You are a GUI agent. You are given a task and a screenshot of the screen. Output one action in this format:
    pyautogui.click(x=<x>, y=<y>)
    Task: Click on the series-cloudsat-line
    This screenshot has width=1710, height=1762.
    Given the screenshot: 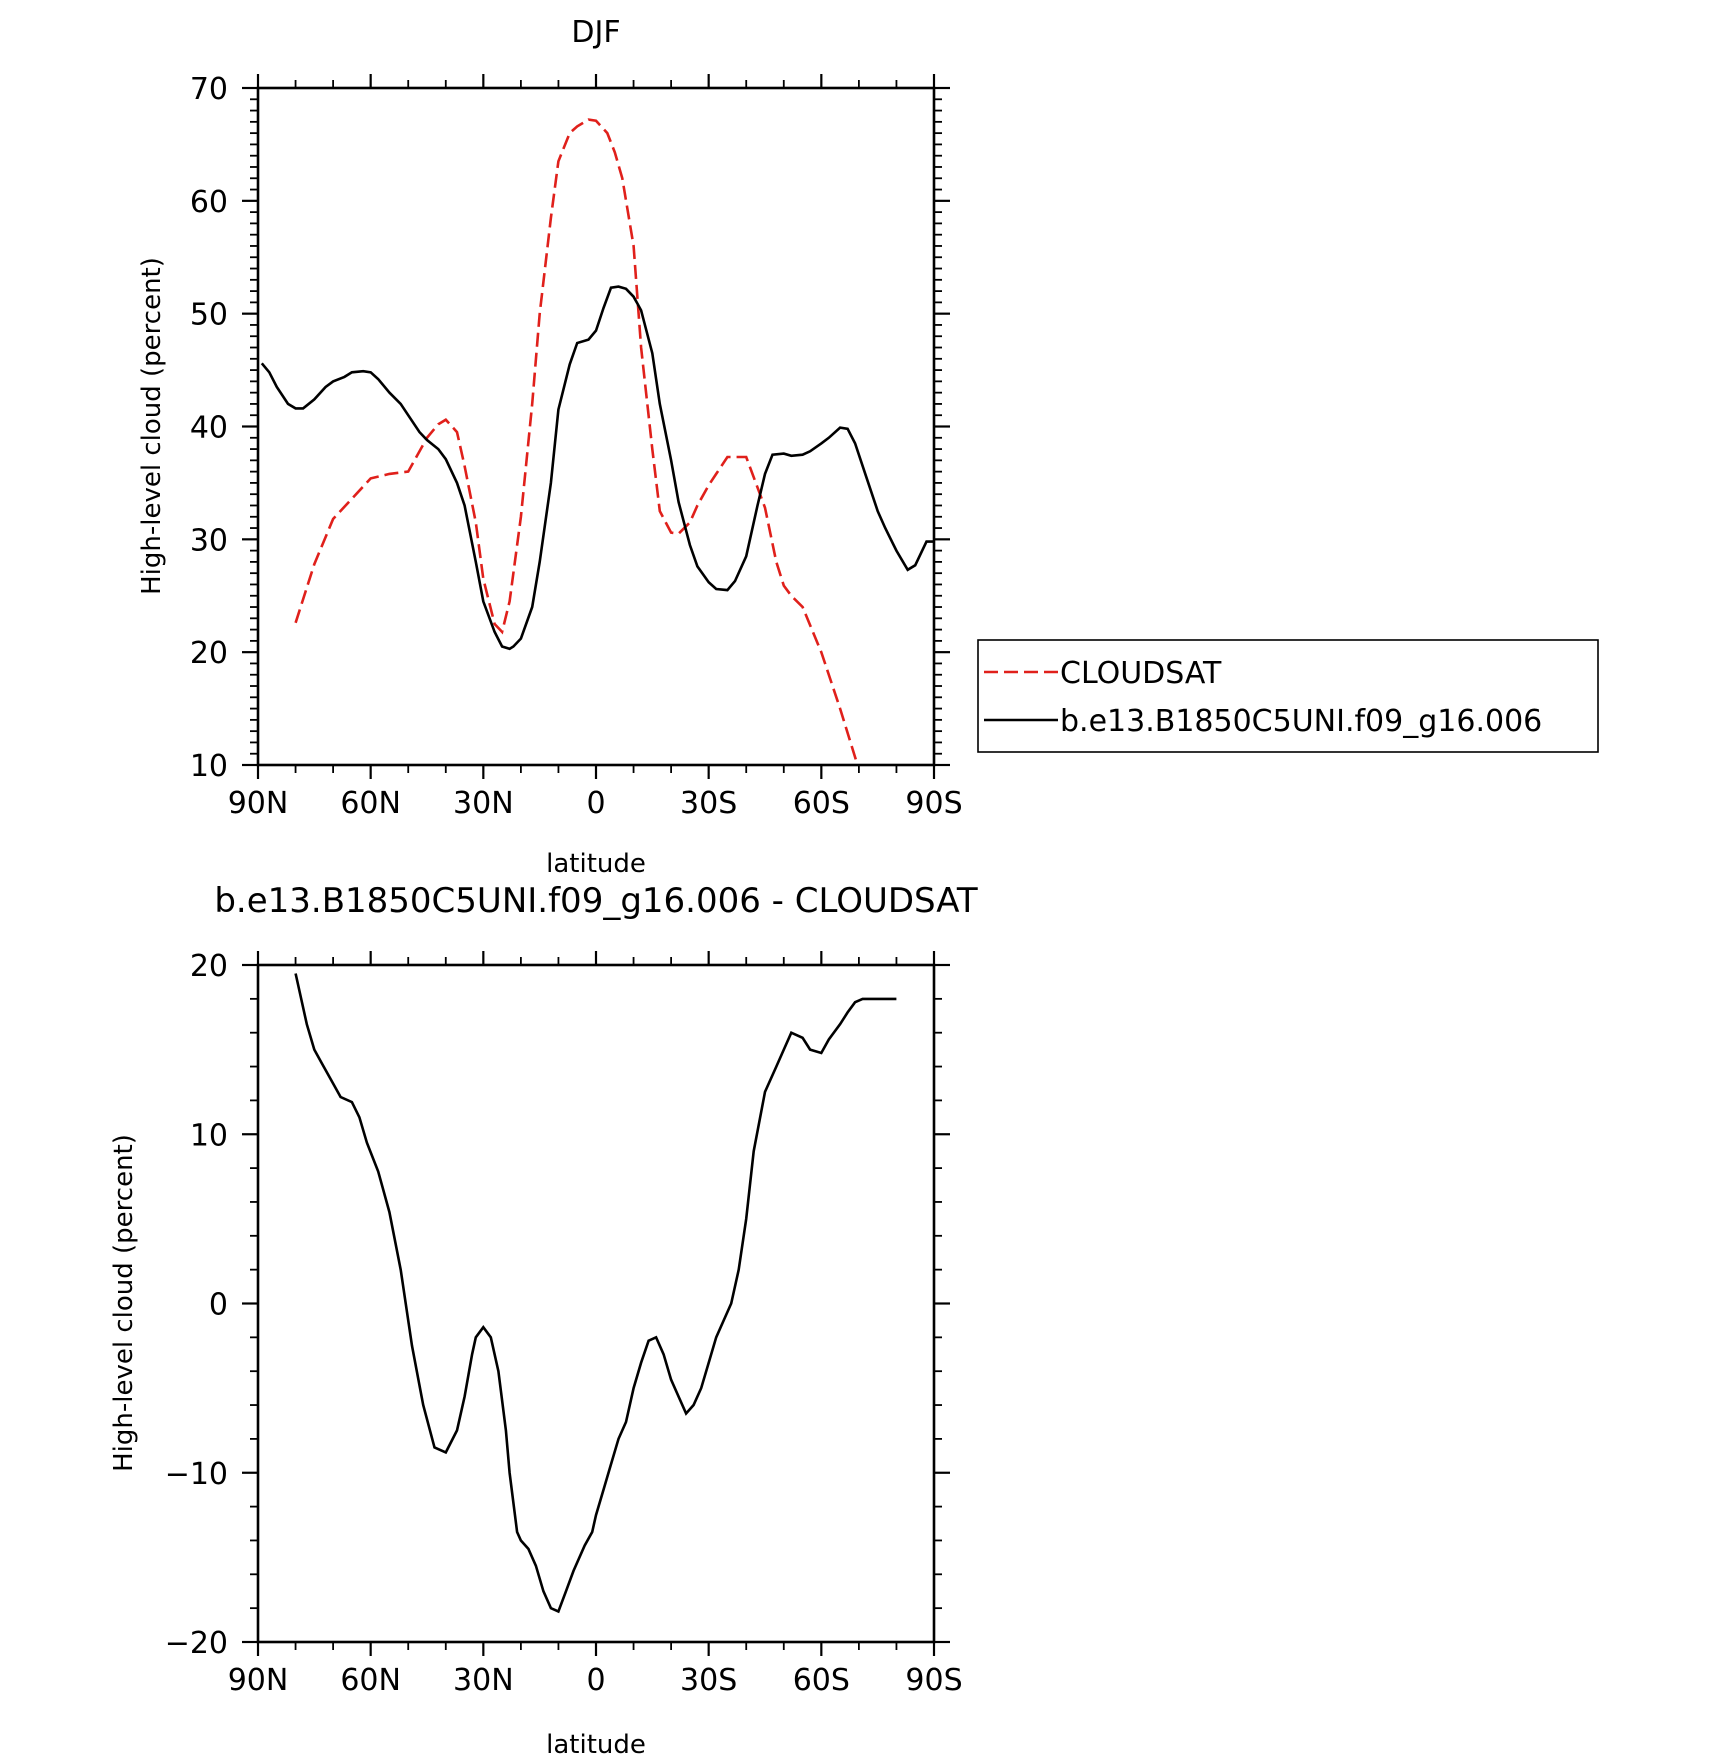 What is the action you would take?
    pyautogui.click(x=576, y=441)
    